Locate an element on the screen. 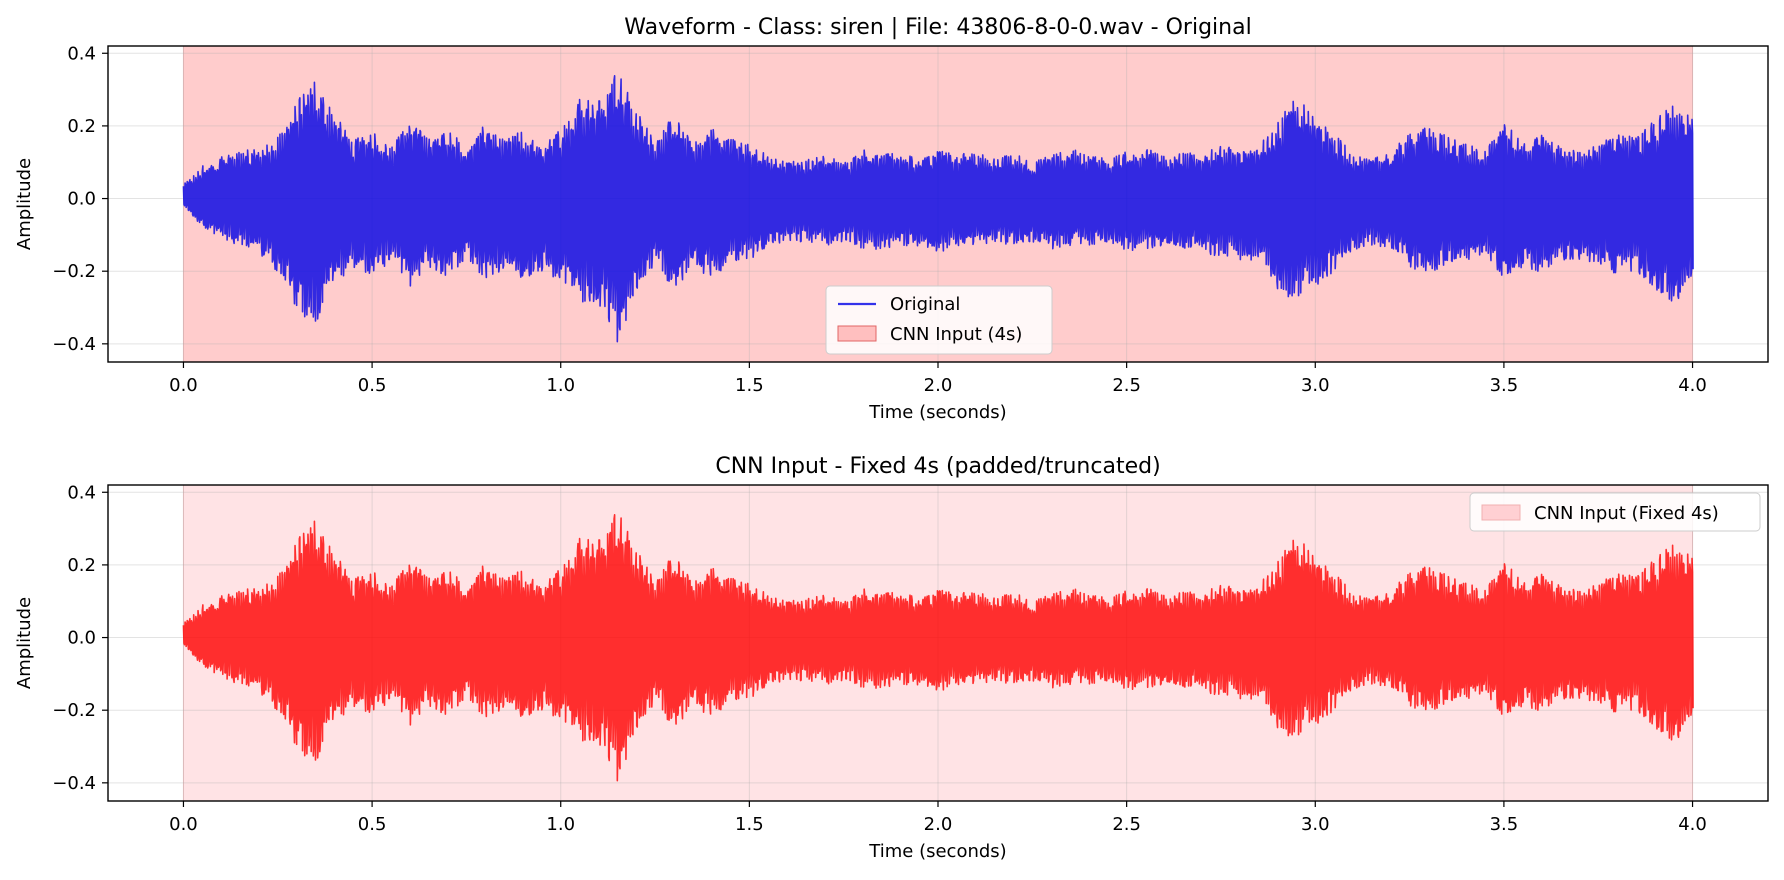  legend-patch-cnn-input is located at coordinates (857, 333).